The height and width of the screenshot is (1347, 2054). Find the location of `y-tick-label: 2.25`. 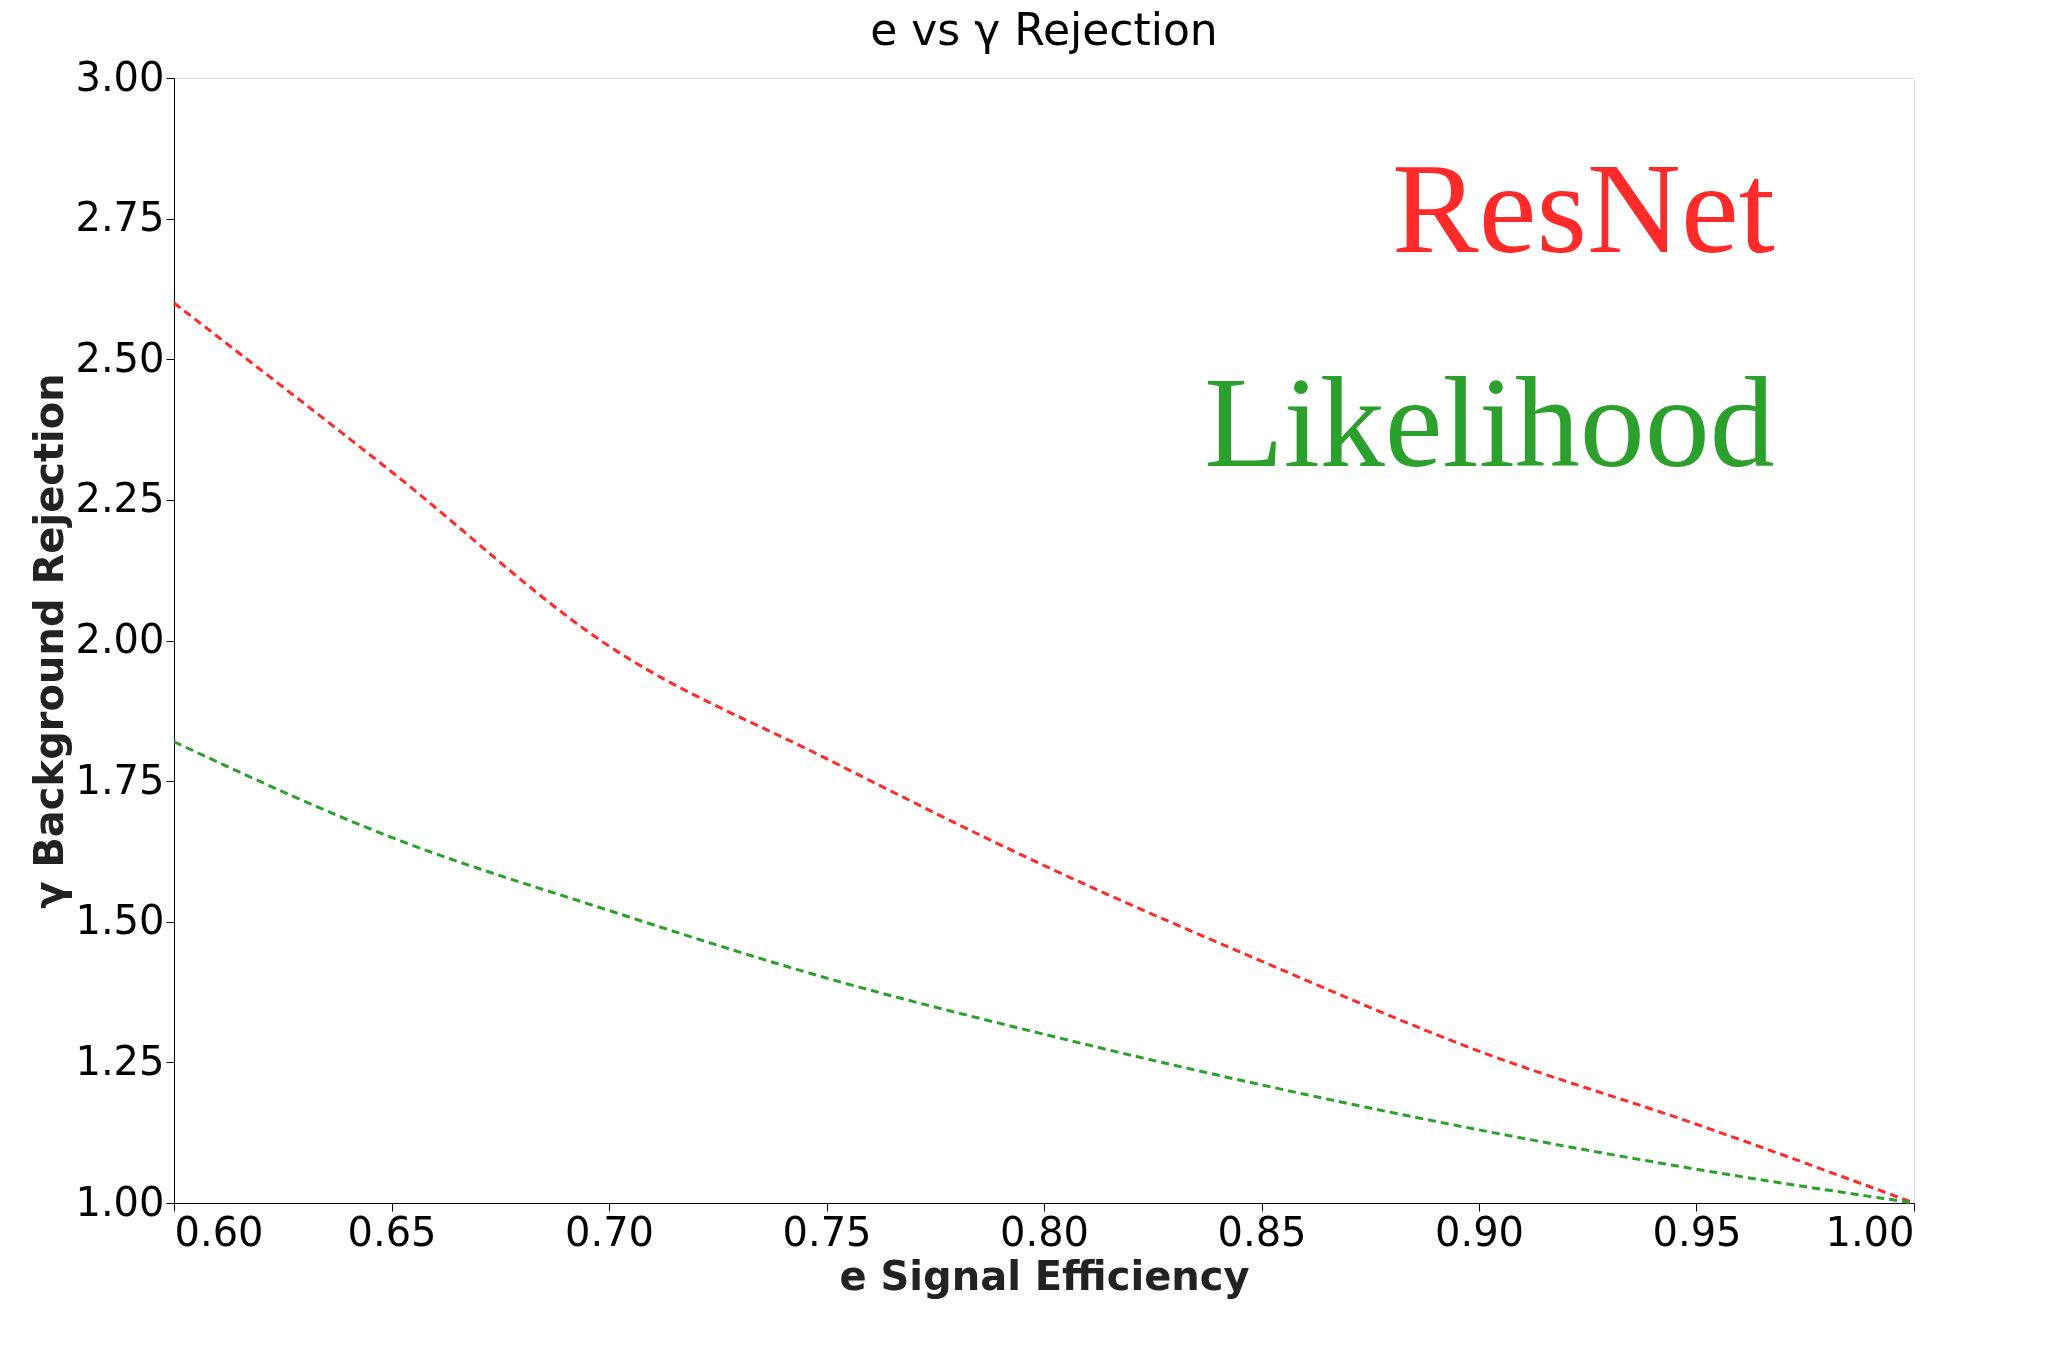

y-tick-label: 2.25 is located at coordinates (120, 498).